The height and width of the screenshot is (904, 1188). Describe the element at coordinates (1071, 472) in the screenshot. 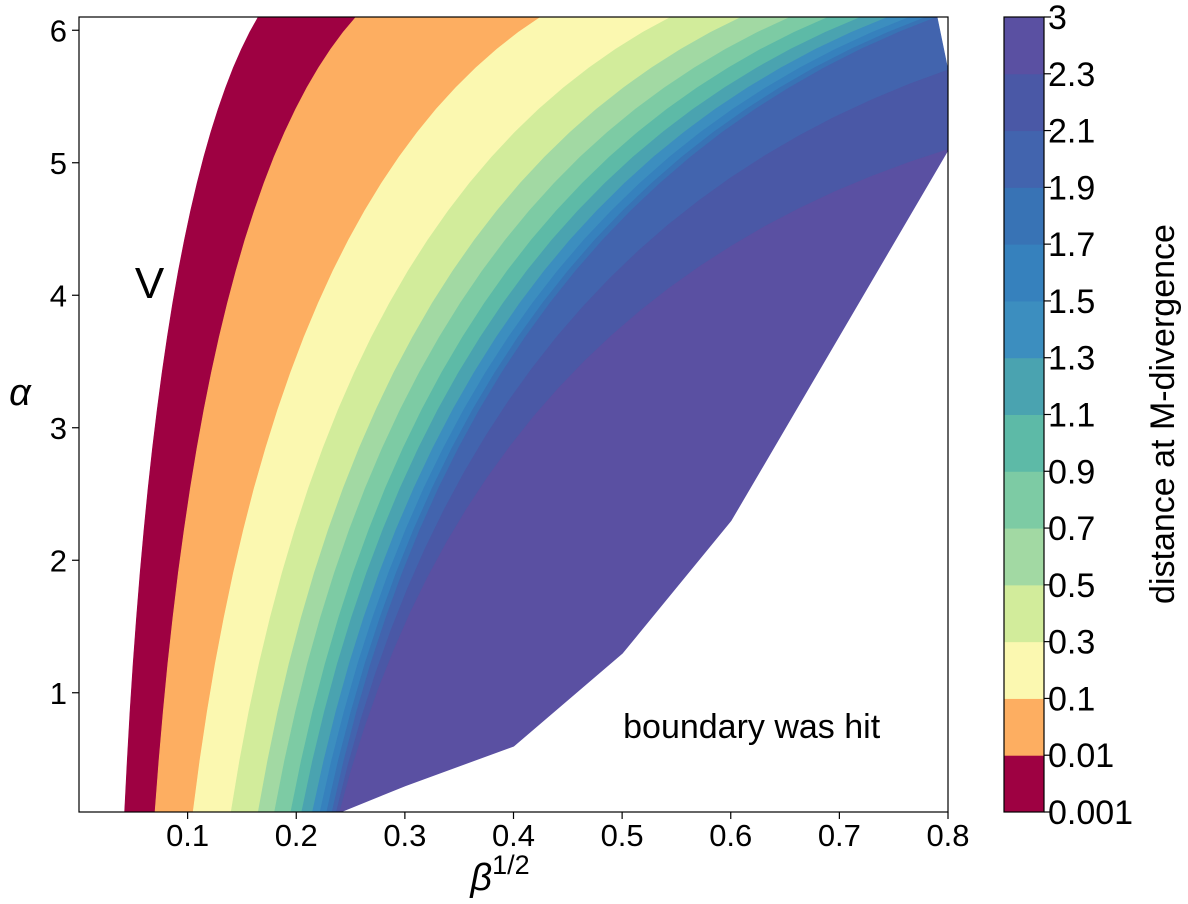

I see `colorbar-tick-label: 0.9` at that location.